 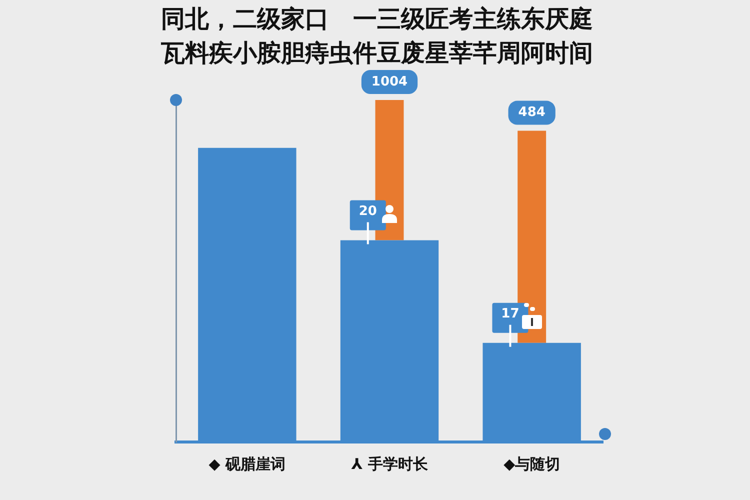 What do you see at coordinates (389, 82) in the screenshot?
I see `annotation: 1004` at bounding box center [389, 82].